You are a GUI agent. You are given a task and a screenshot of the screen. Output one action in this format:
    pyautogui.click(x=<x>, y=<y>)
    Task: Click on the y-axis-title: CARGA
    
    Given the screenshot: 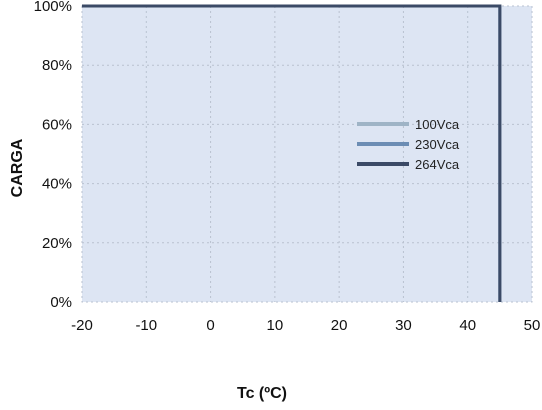 What is the action you would take?
    pyautogui.click(x=17, y=167)
    